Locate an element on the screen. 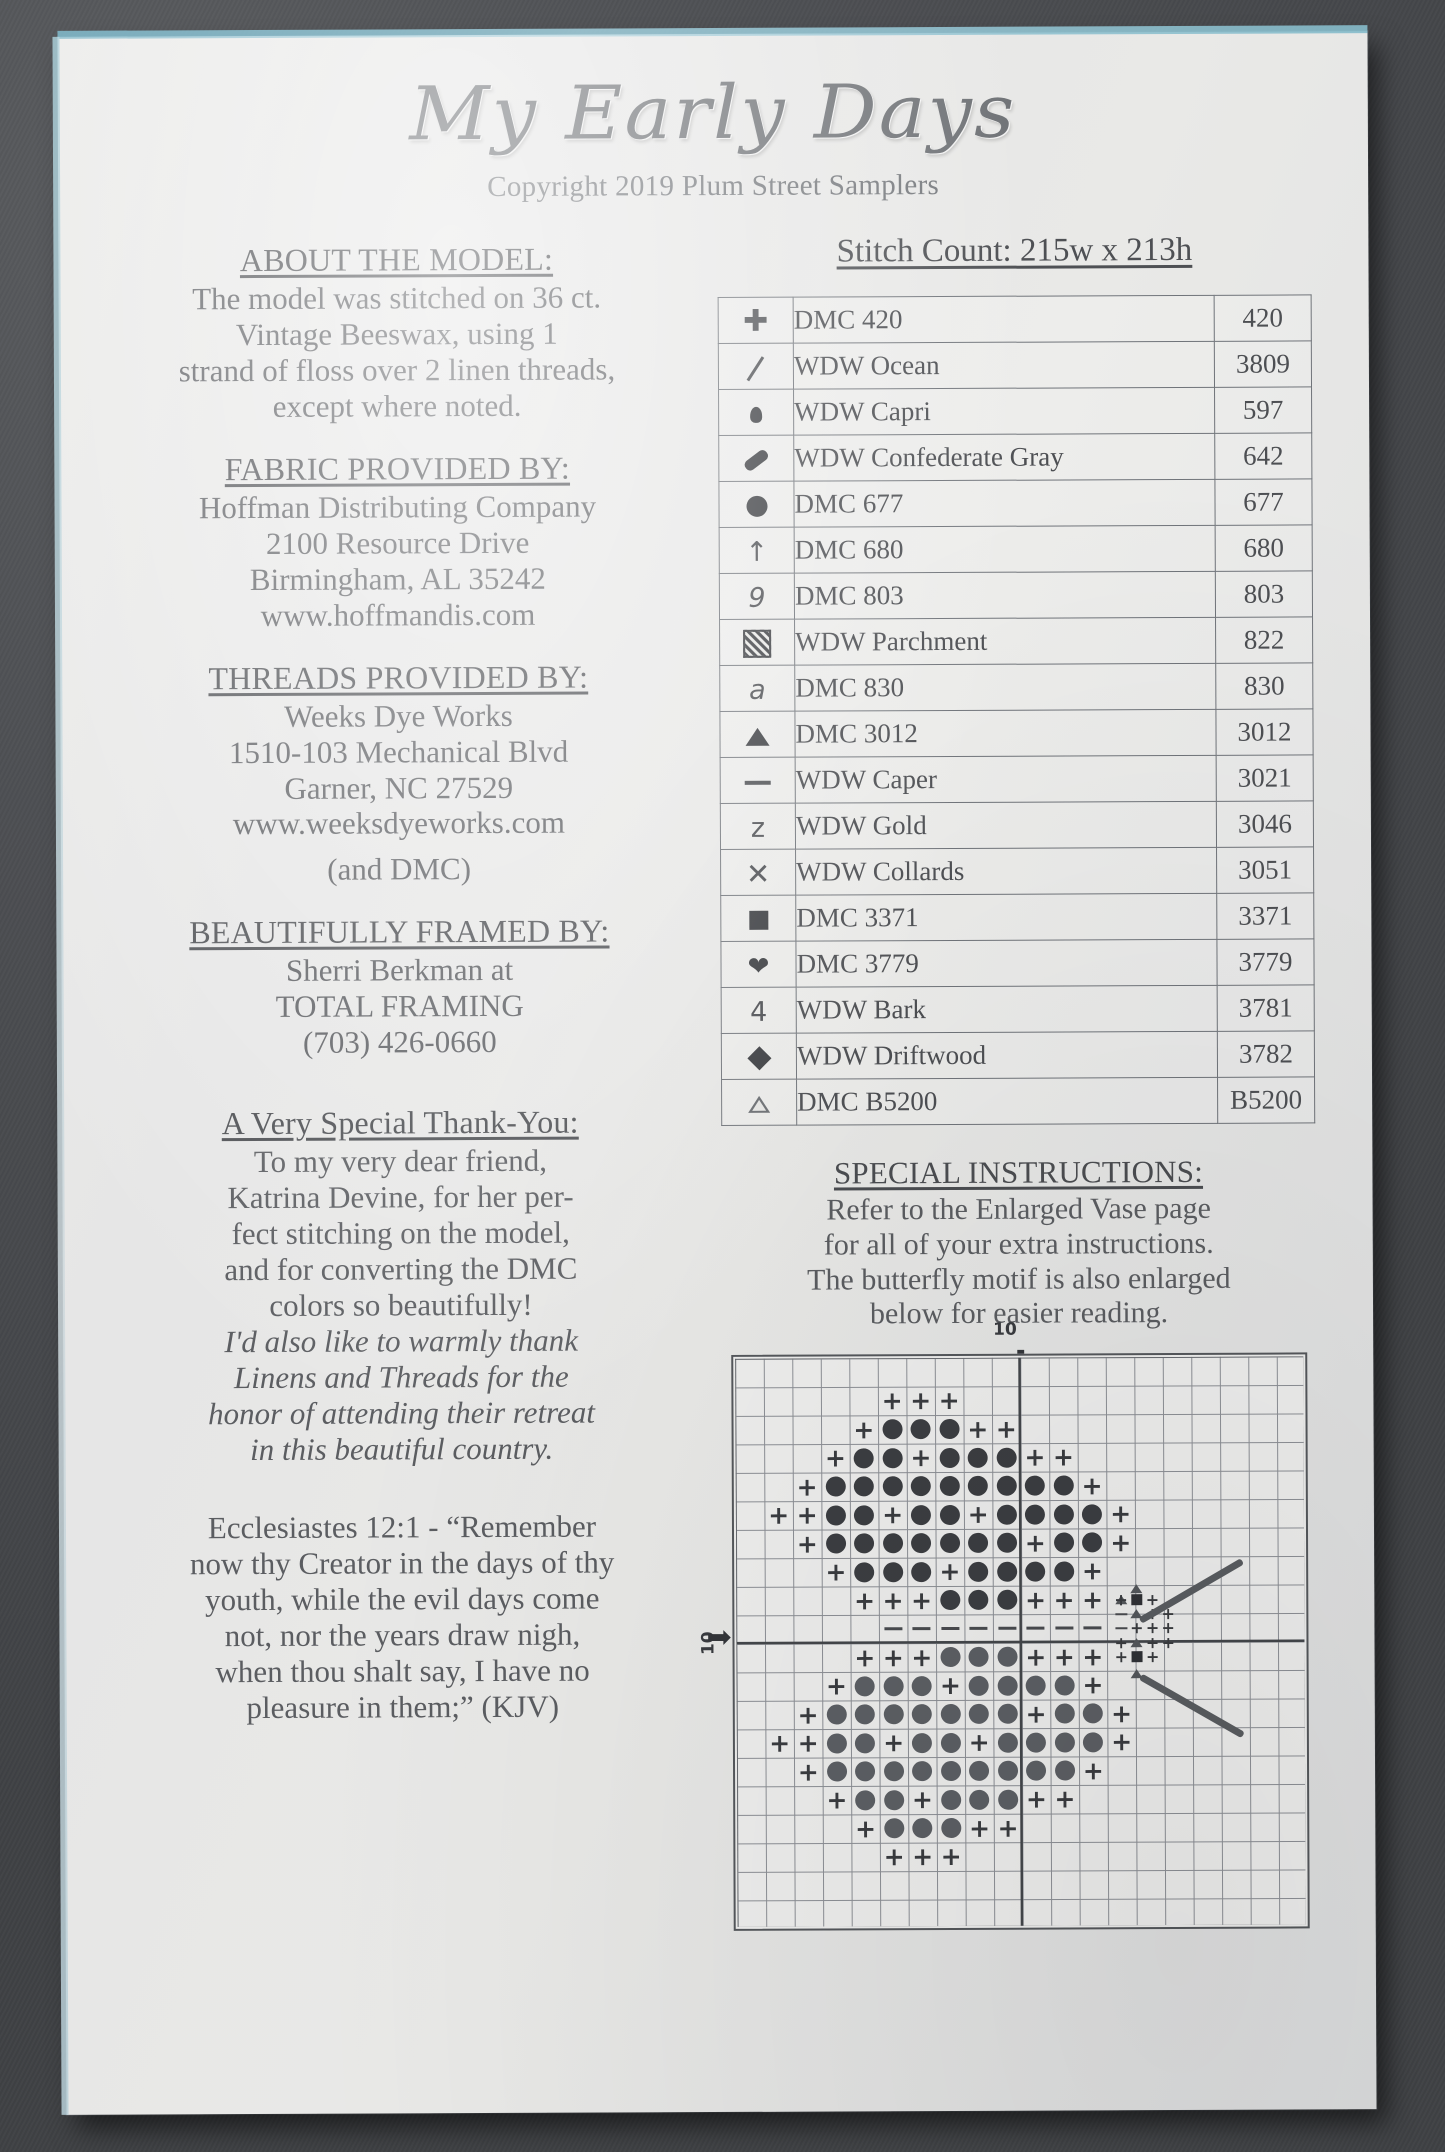 The height and width of the screenshot is (2152, 1445). floss-number: 822 is located at coordinates (1264, 640).